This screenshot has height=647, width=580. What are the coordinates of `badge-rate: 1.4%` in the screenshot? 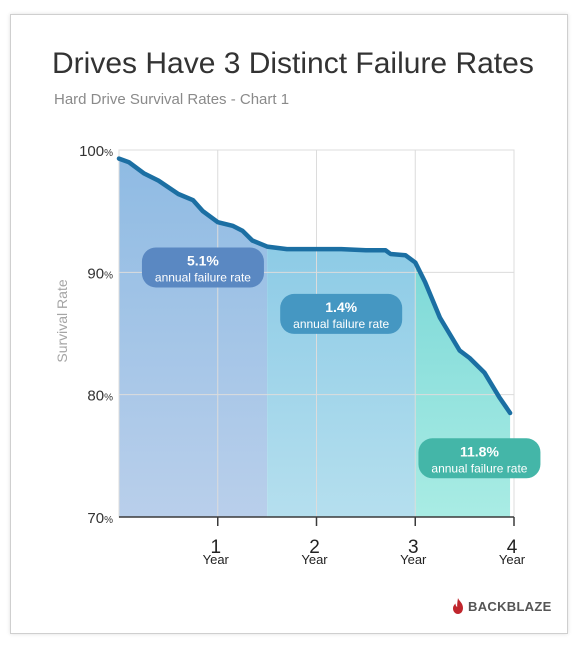 It's located at (341, 307).